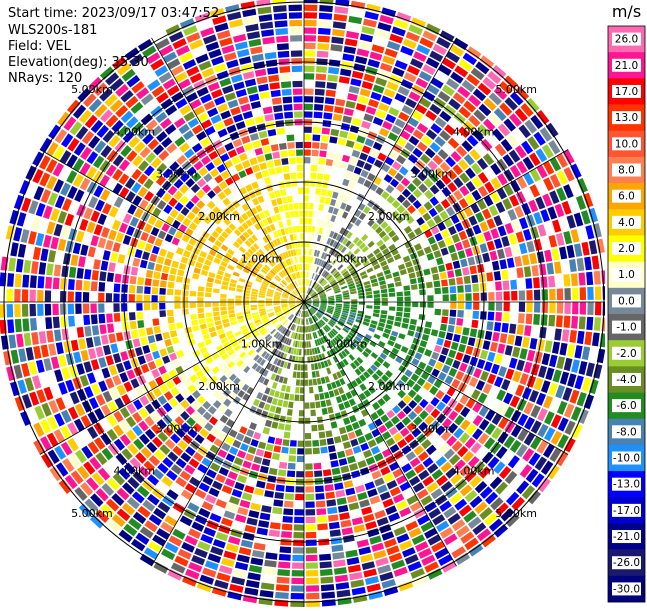  What do you see at coordinates (626, 144) in the screenshot?
I see `colorbar-tick-label: 10.0` at bounding box center [626, 144].